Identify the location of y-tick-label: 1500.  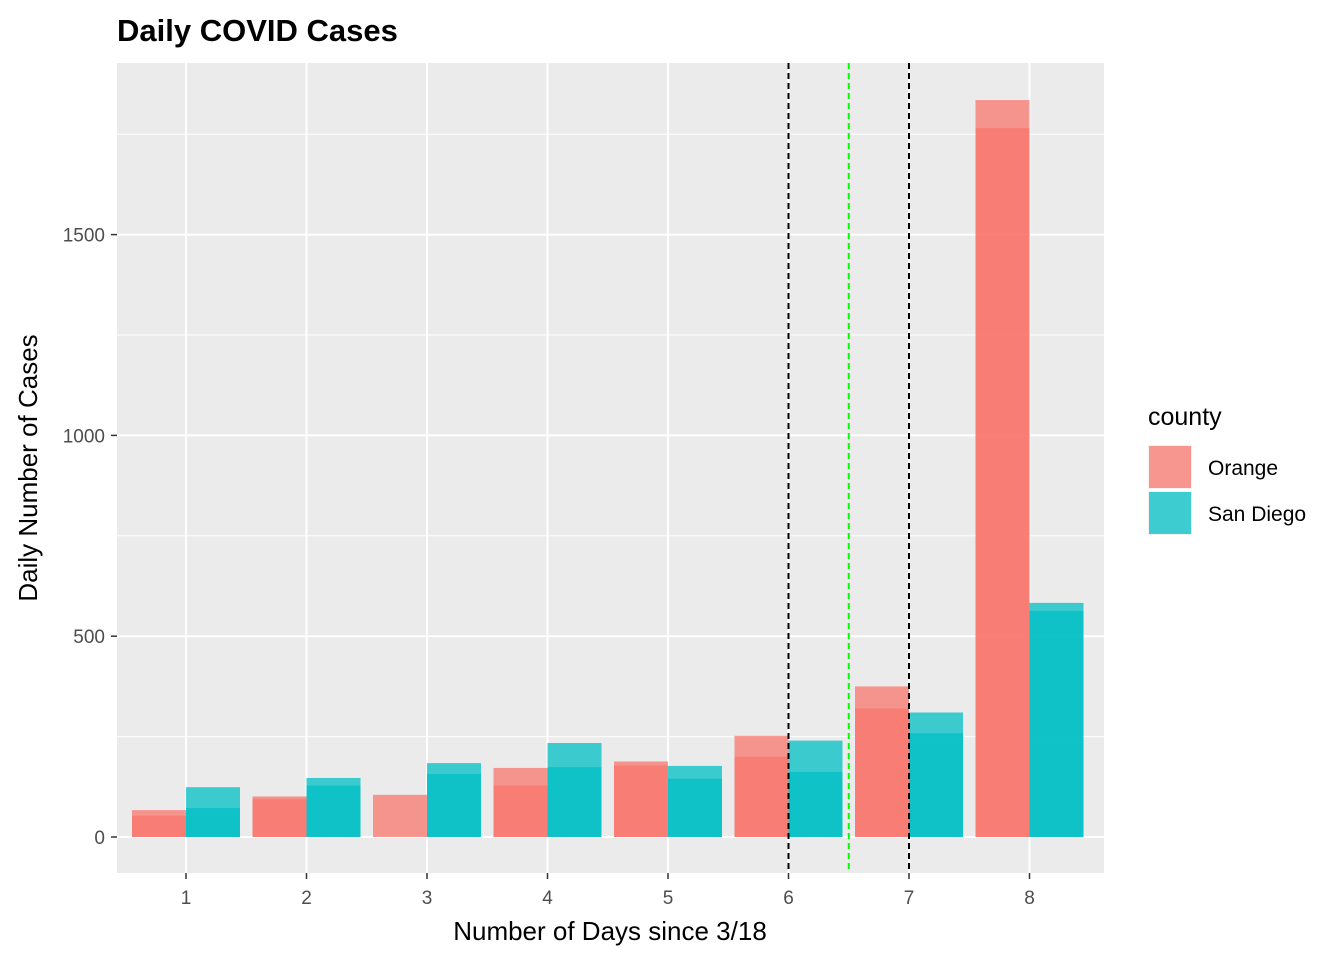
(84, 236).